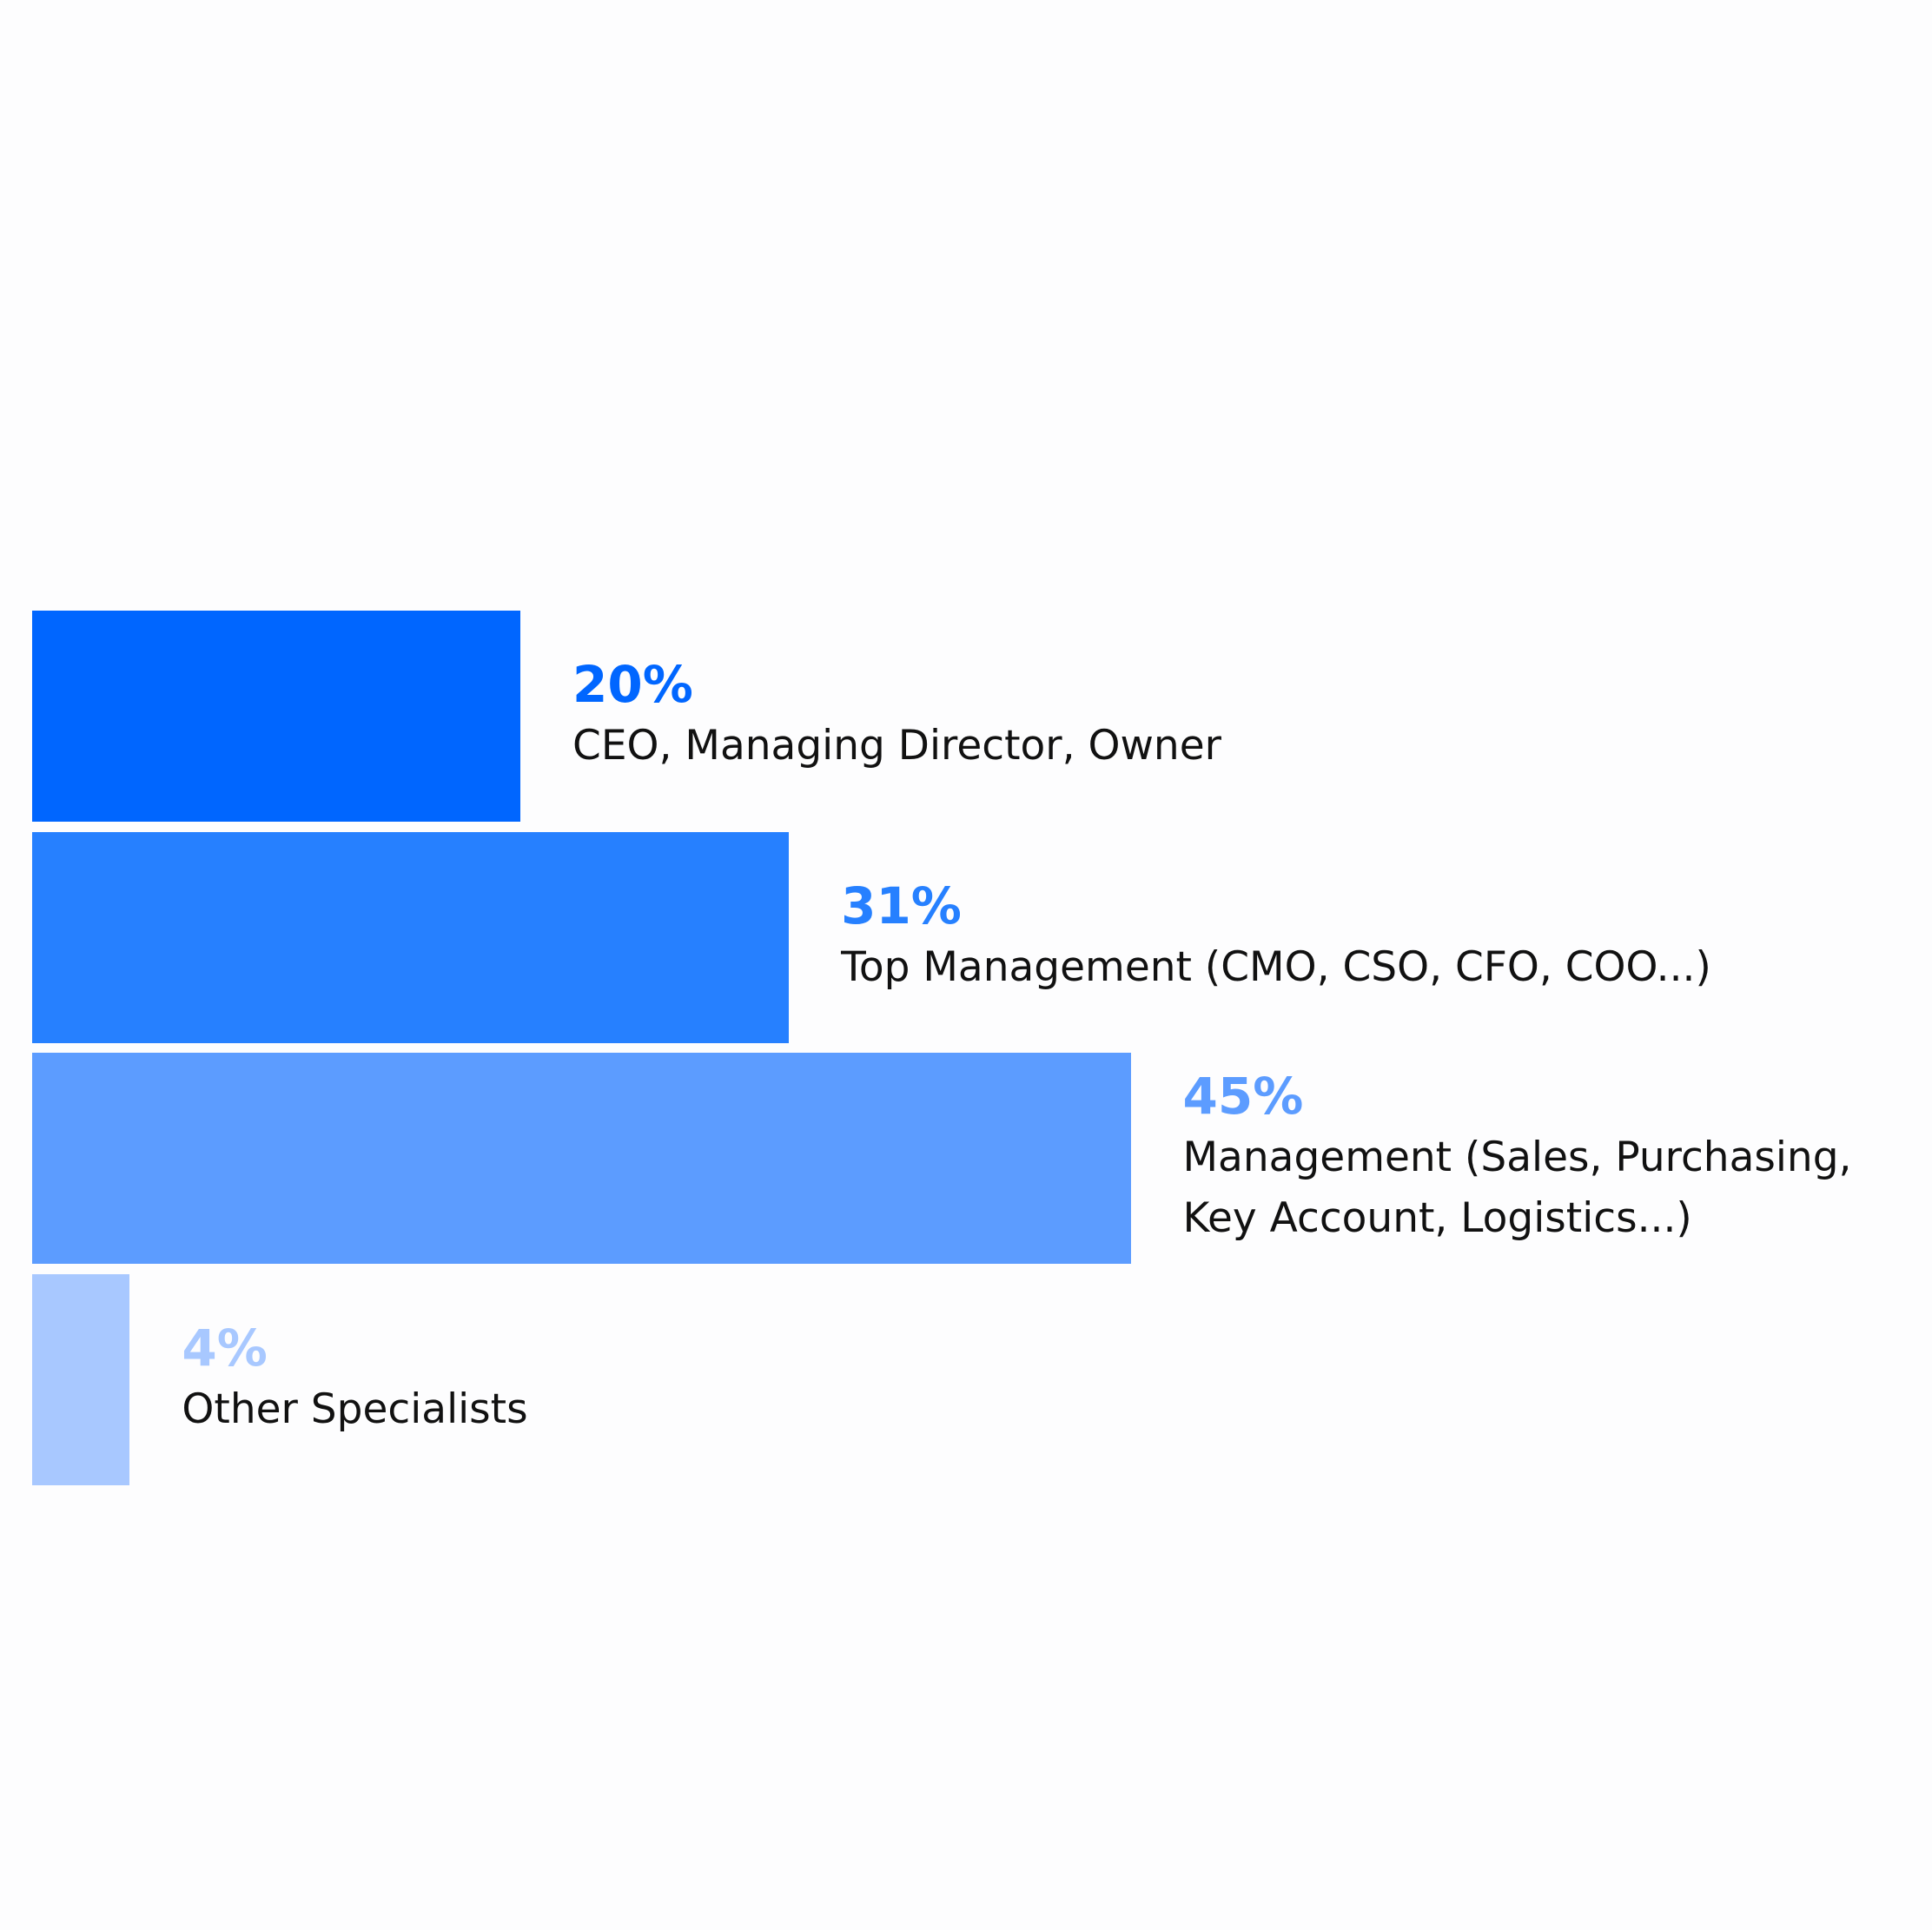 This screenshot has width=1932, height=1930. What do you see at coordinates (1052, 1379) in the screenshot?
I see `bar-label: 4% Other Specialists` at bounding box center [1052, 1379].